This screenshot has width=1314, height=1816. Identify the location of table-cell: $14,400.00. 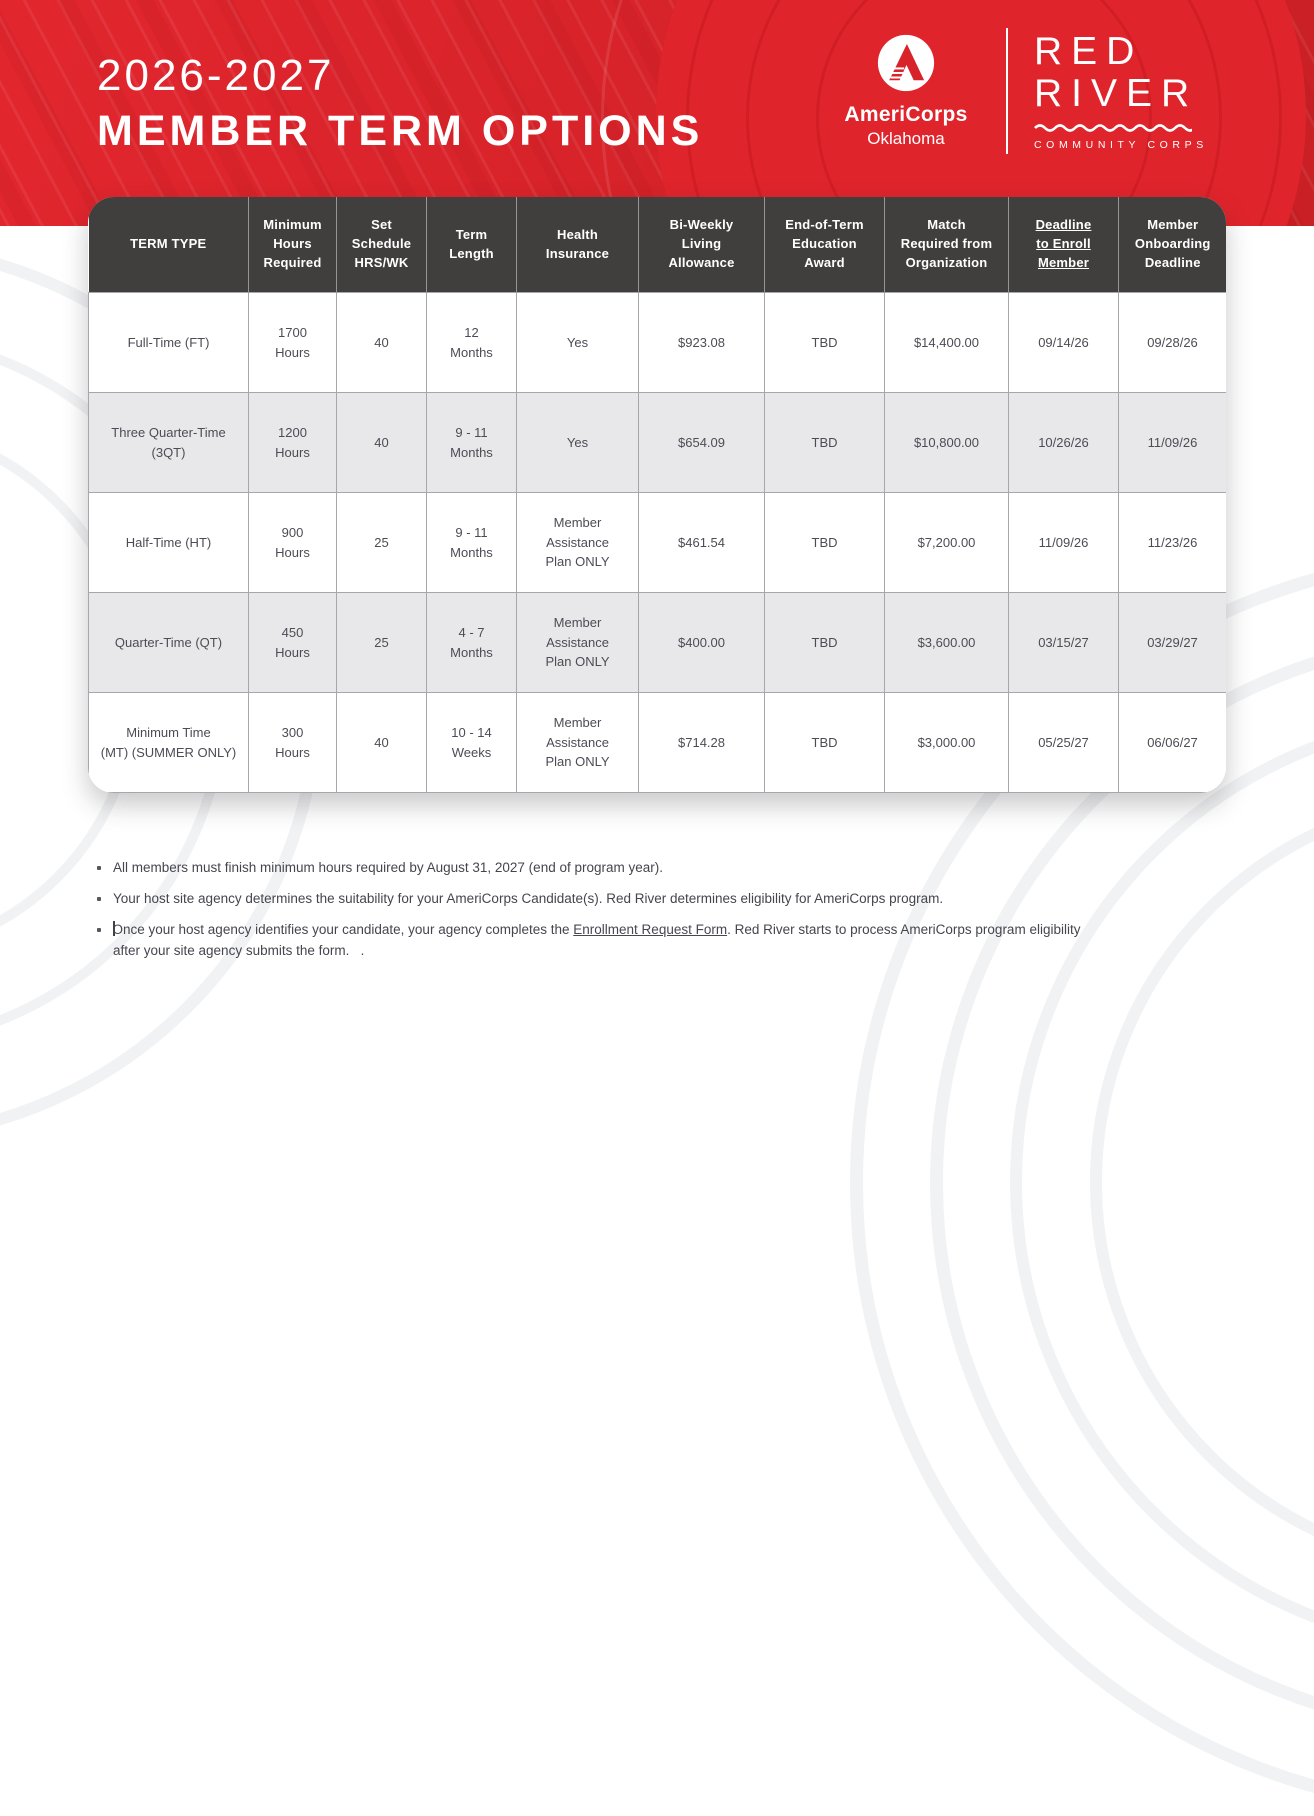
(946, 342).